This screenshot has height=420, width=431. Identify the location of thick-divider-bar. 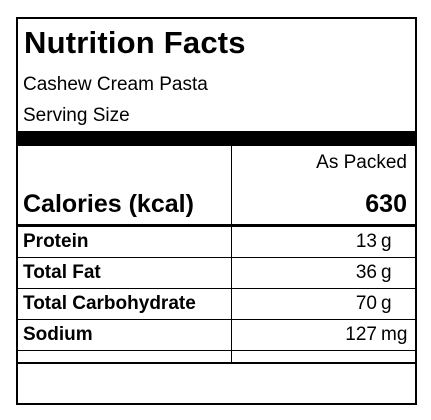
(216, 138).